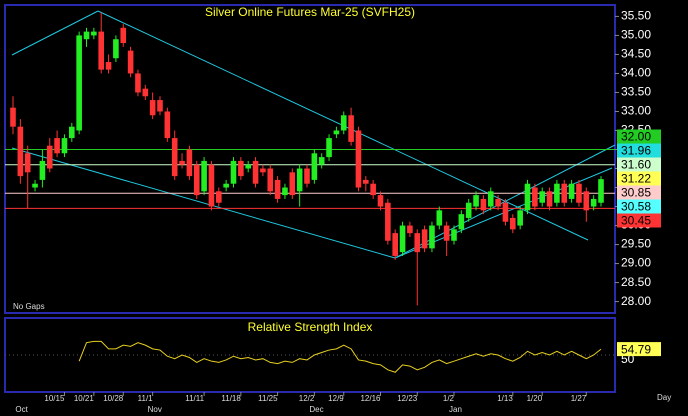 The width and height of the screenshot is (688, 416). What do you see at coordinates (21, 409) in the screenshot?
I see `month-label: Oct` at bounding box center [21, 409].